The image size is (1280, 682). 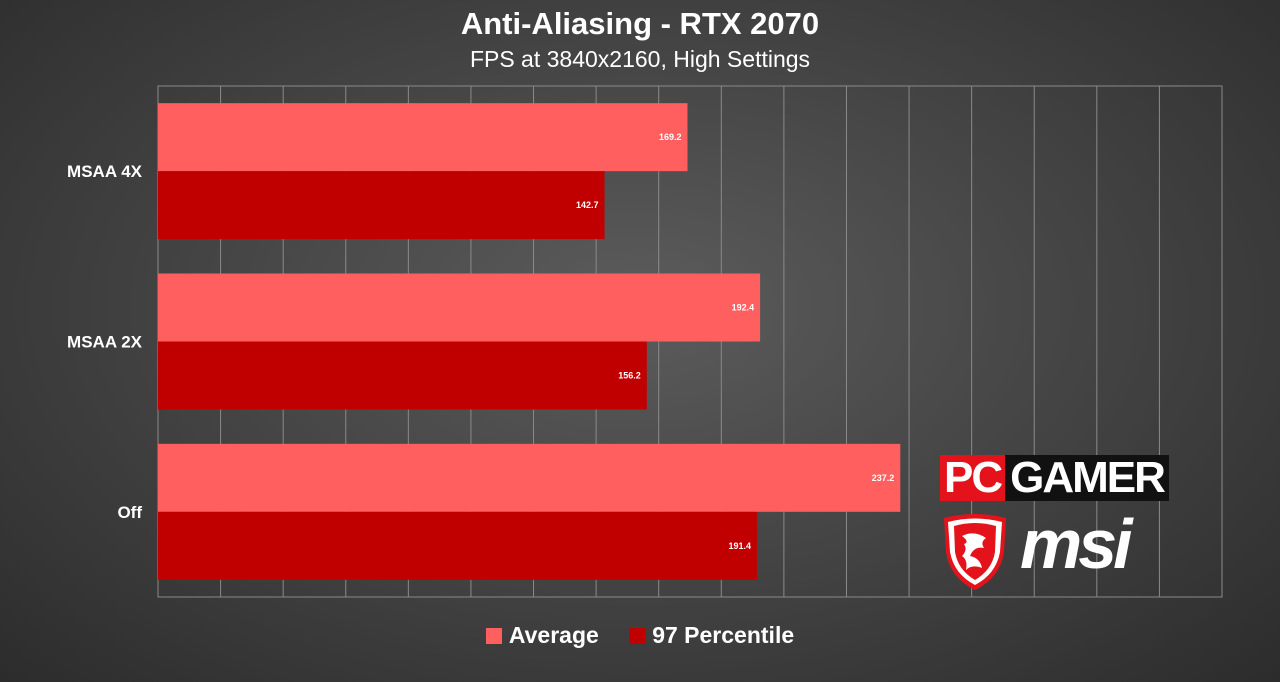 I want to click on data-label: 192.4, so click(x=743, y=308).